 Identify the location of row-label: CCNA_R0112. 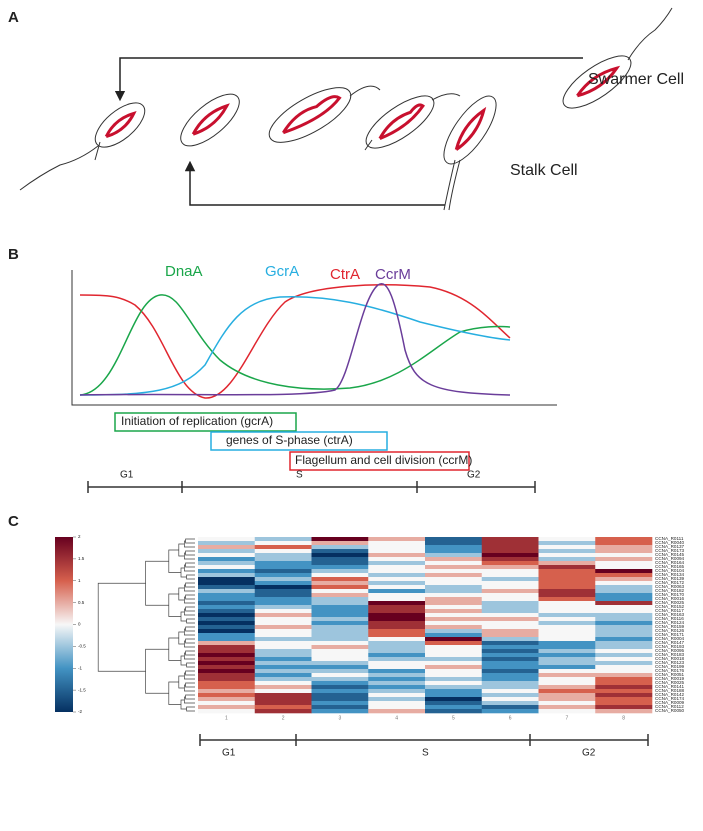
(669, 706).